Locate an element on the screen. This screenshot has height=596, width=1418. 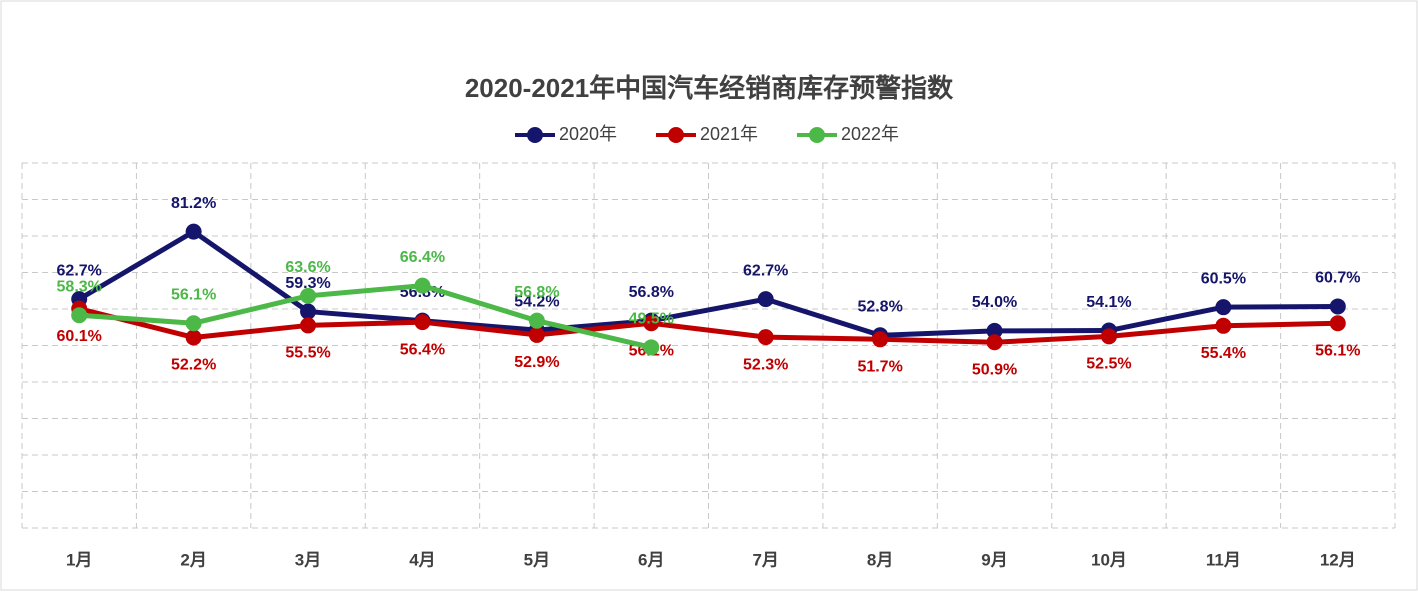
data-label: 52.5% is located at coordinates (1108, 364).